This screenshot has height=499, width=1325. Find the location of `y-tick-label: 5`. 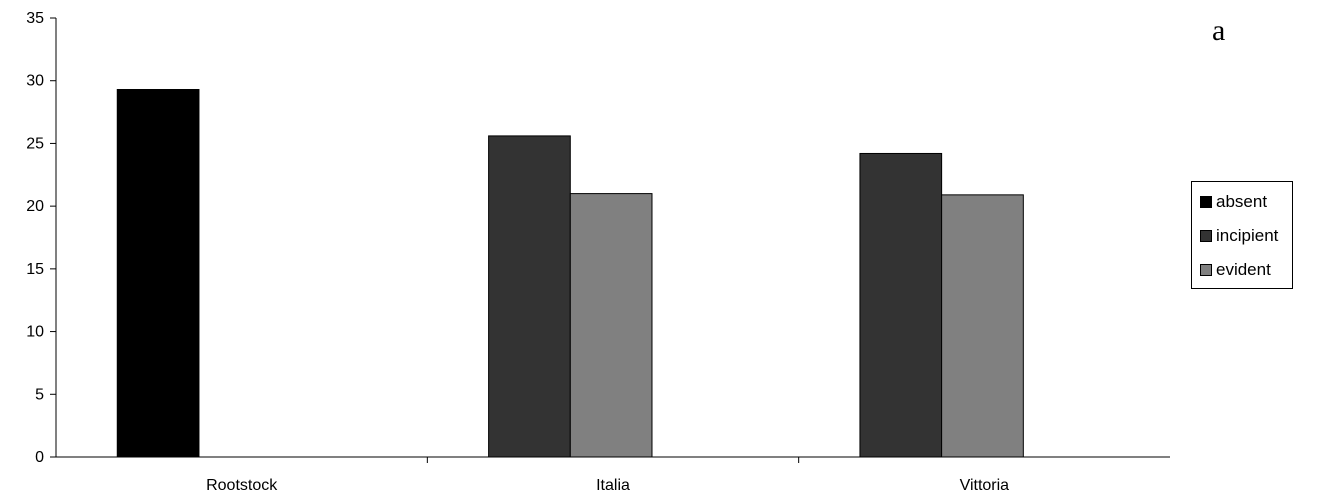

y-tick-label: 5 is located at coordinates (39, 394).